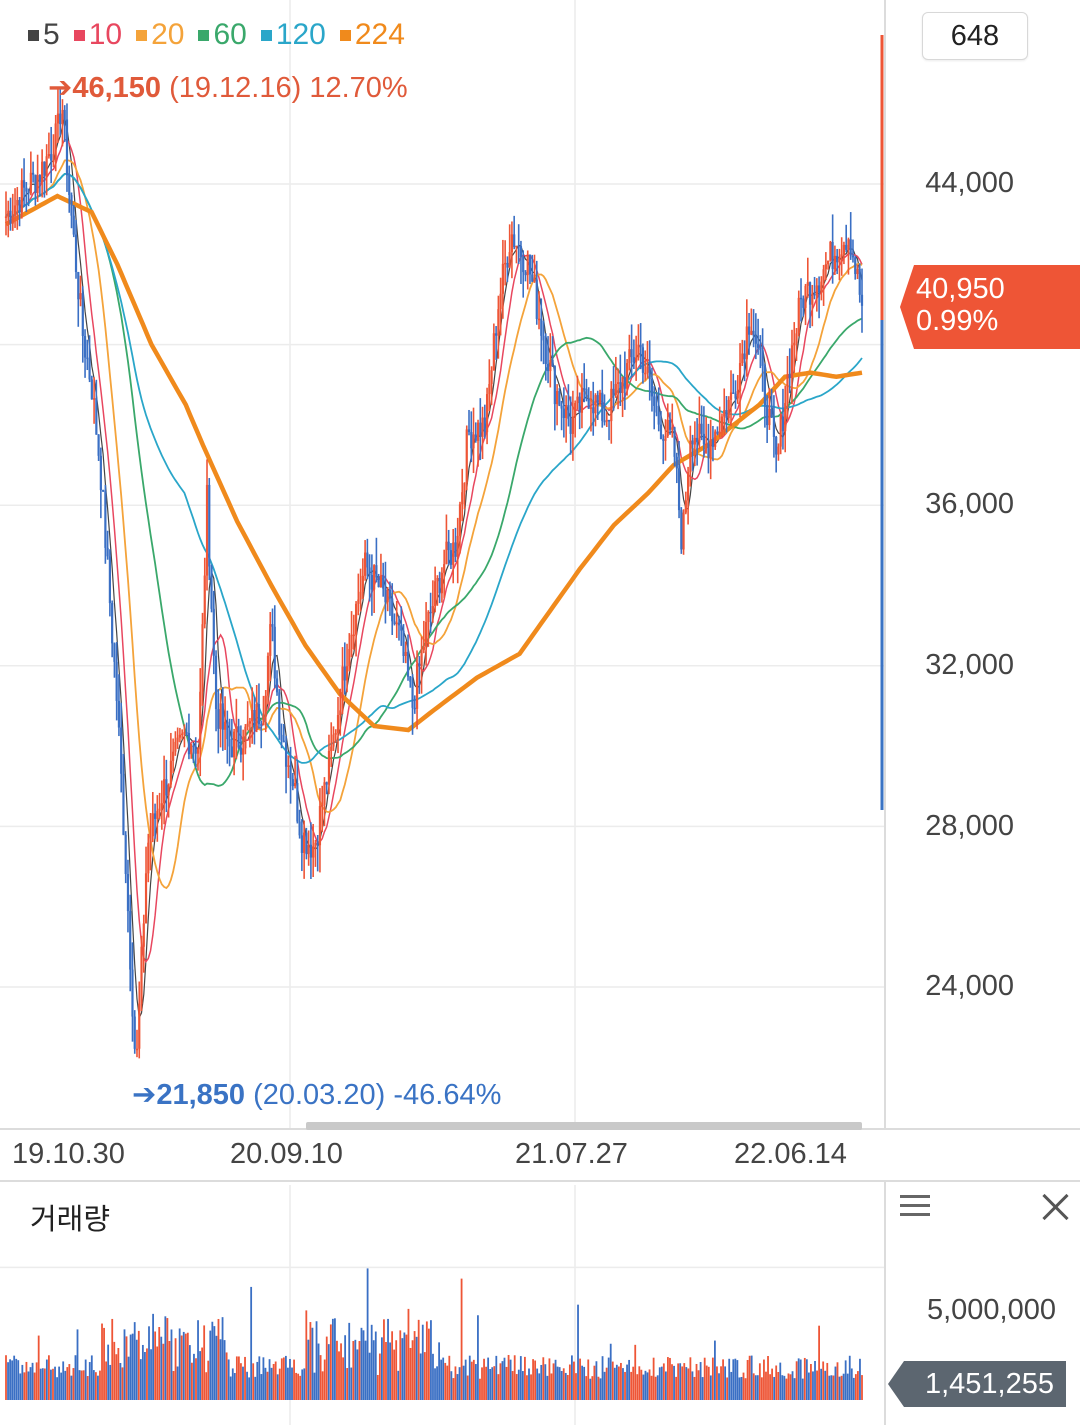  What do you see at coordinates (975, 36) in the screenshot?
I see `count-badge: 648` at bounding box center [975, 36].